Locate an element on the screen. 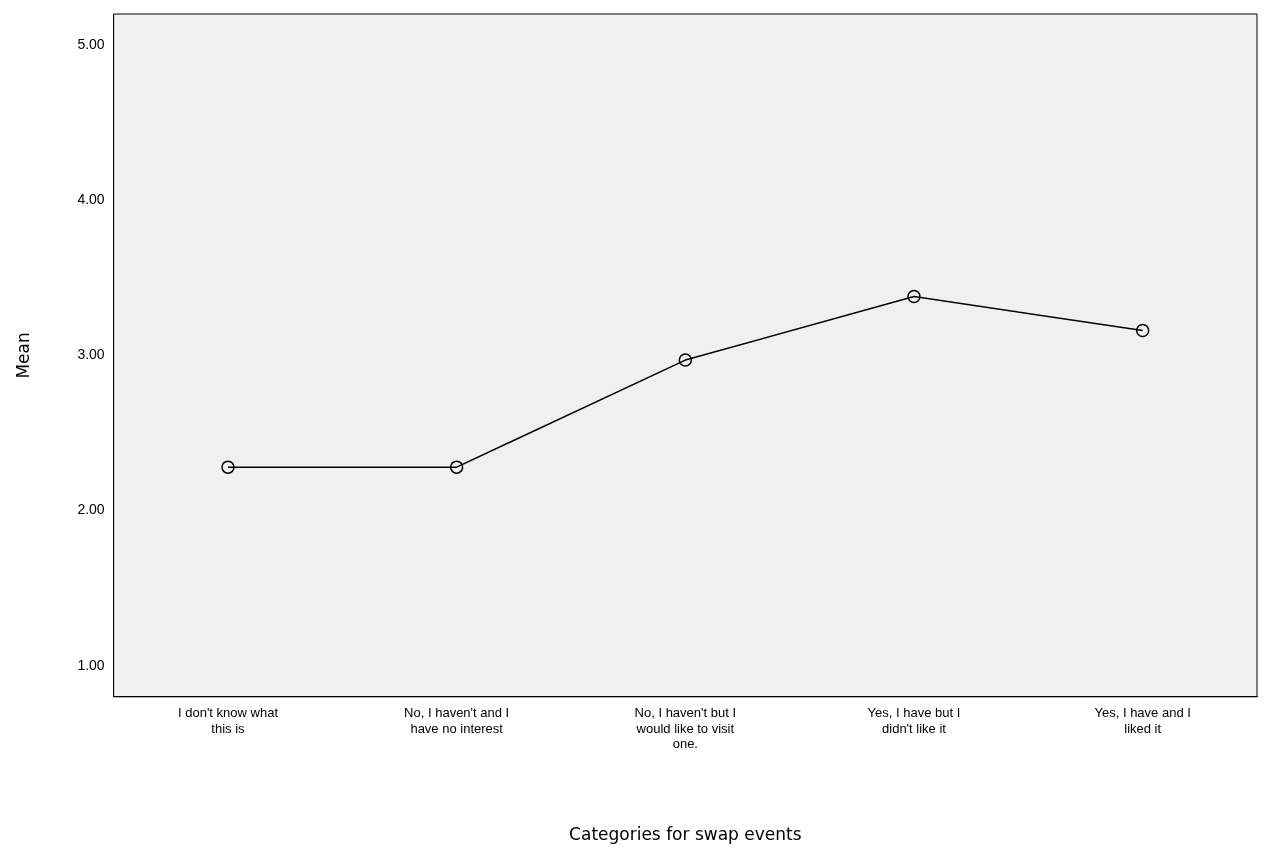 The image size is (1275, 860). y-tick-label: 4.00 is located at coordinates (91, 199).